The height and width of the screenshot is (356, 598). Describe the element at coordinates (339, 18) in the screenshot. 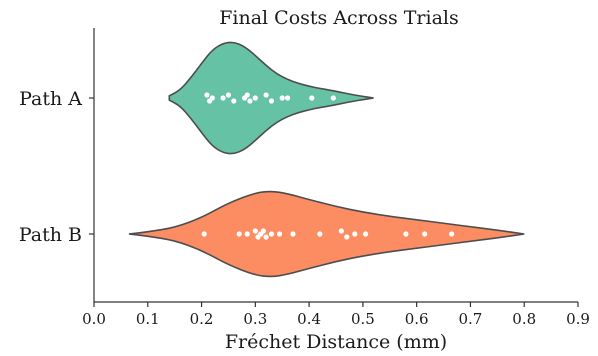

I see `chart-title: Final Costs Across Trials` at that location.